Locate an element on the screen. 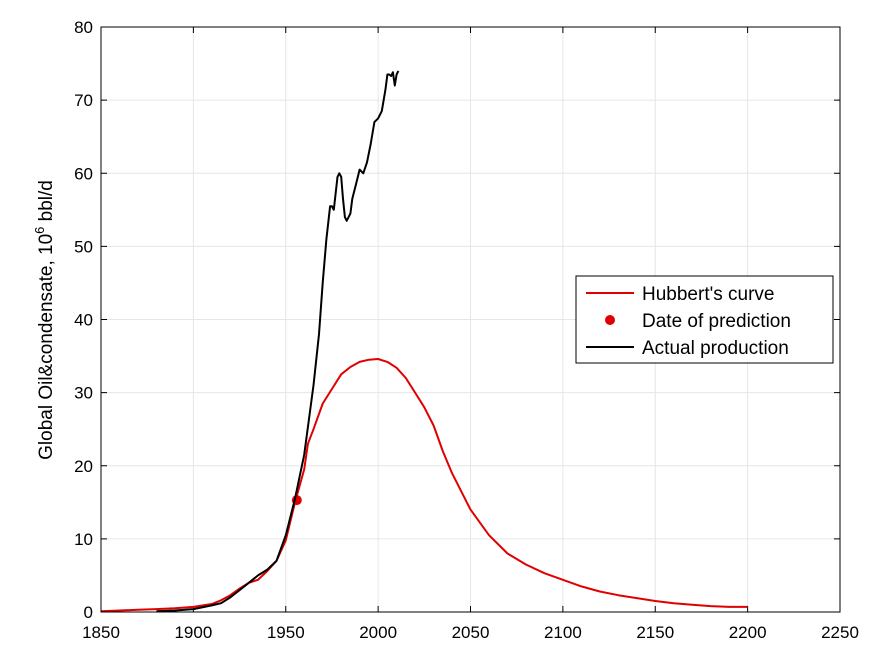 Image resolution: width=889 pixels, height=670 pixels. y-tick-label: 50 is located at coordinates (83, 246).